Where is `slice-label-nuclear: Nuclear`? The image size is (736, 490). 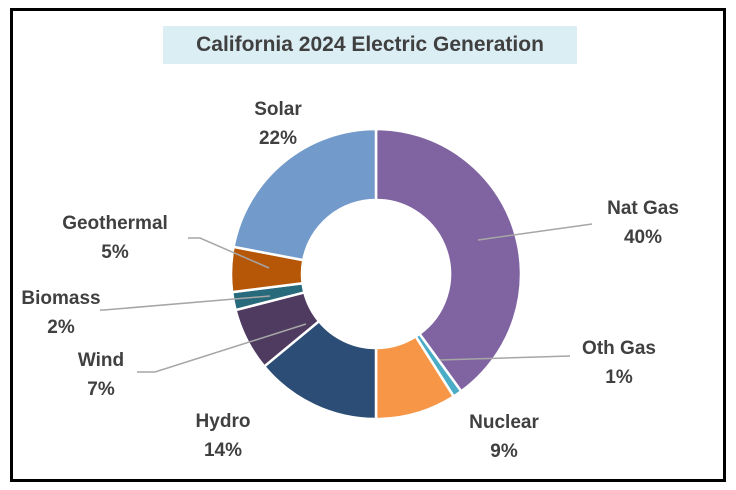 slice-label-nuclear: Nuclear is located at coordinates (504, 422).